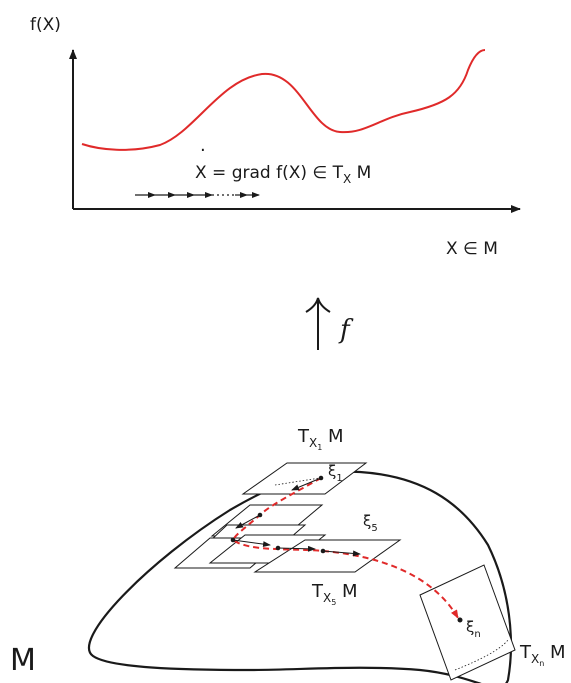 The width and height of the screenshot is (571, 683). Describe the element at coordinates (347, 179) in the screenshot. I see `equation-sub: X` at that location.